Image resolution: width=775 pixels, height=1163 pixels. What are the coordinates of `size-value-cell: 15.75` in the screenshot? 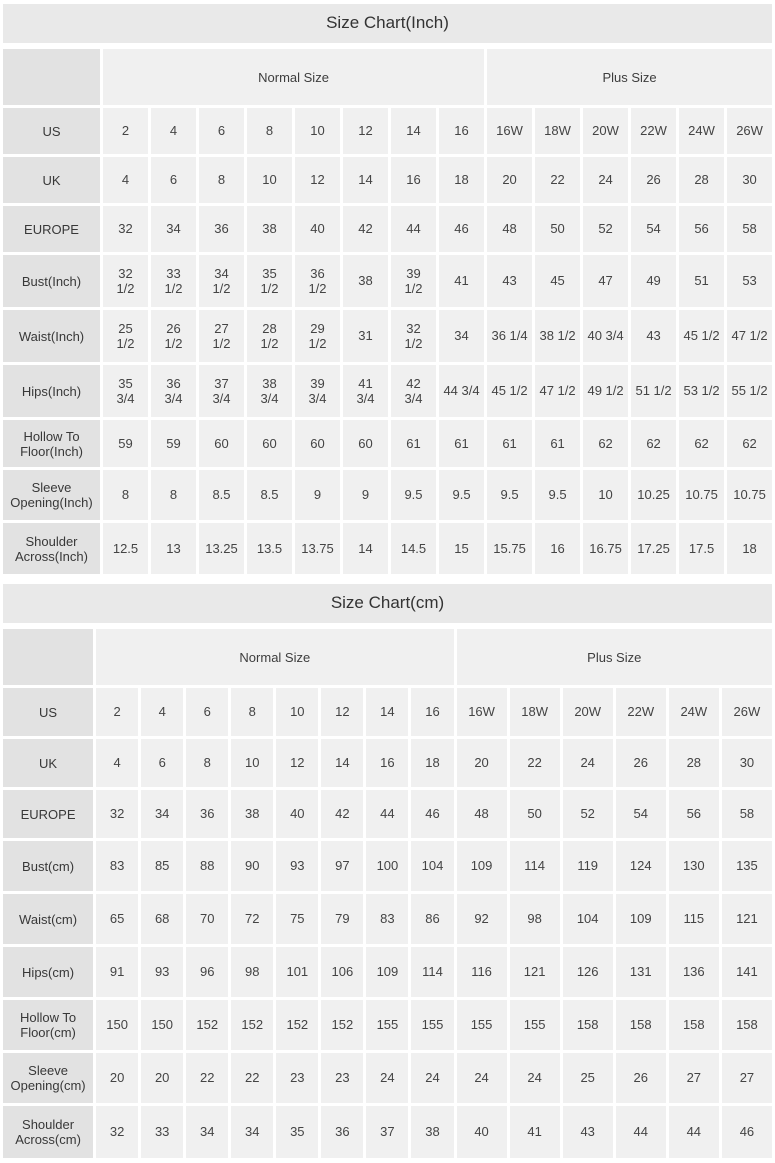 It's located at (510, 548).